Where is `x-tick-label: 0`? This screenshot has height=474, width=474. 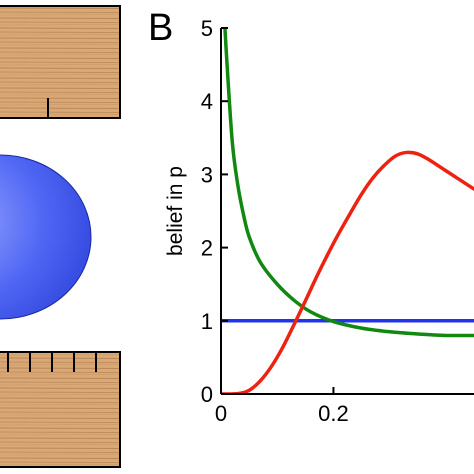 x-tick-label: 0 is located at coordinates (221, 413).